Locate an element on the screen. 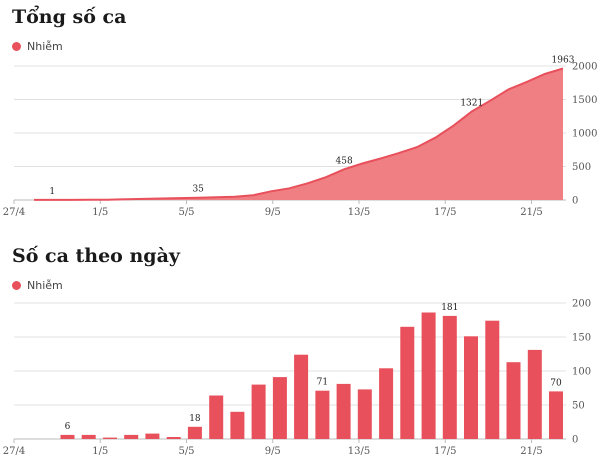 The width and height of the screenshot is (600, 461). data-label: 181 is located at coordinates (449, 308).